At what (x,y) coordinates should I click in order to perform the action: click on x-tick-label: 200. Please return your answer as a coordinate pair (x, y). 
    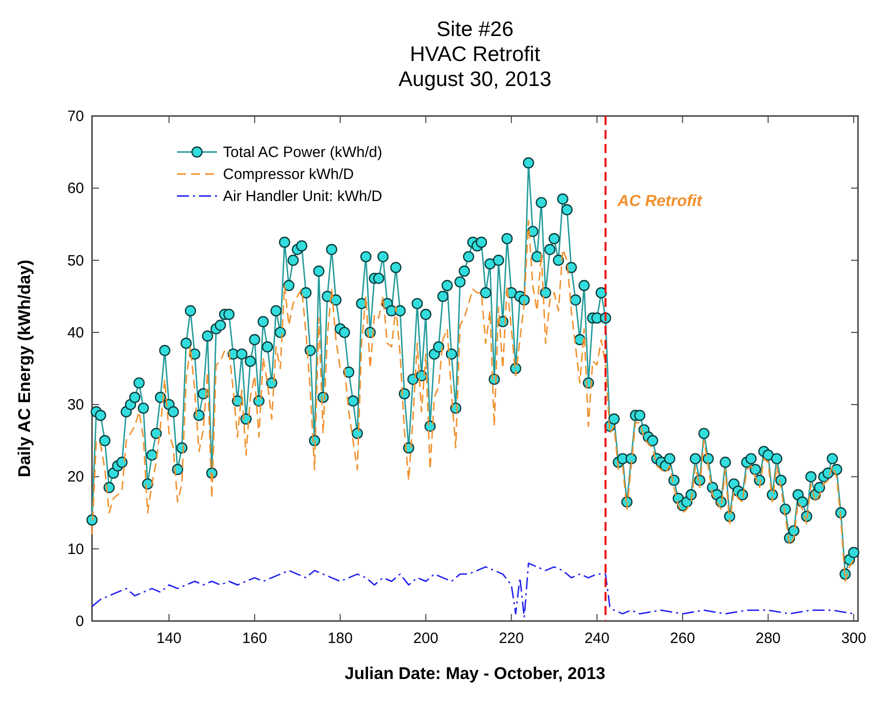
    Looking at the image, I should click on (425, 638).